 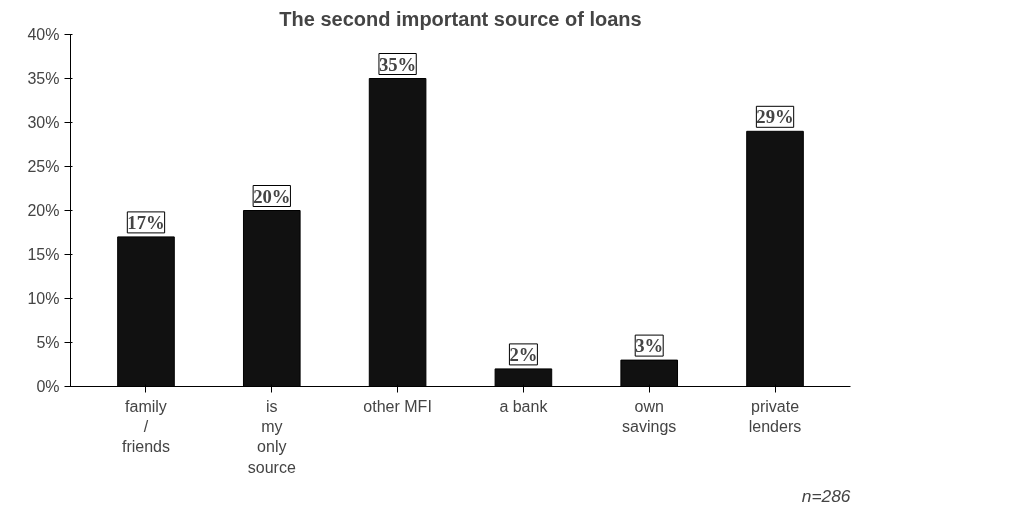 What do you see at coordinates (460, 18) in the screenshot?
I see `chart-title: The second important source of loans` at bounding box center [460, 18].